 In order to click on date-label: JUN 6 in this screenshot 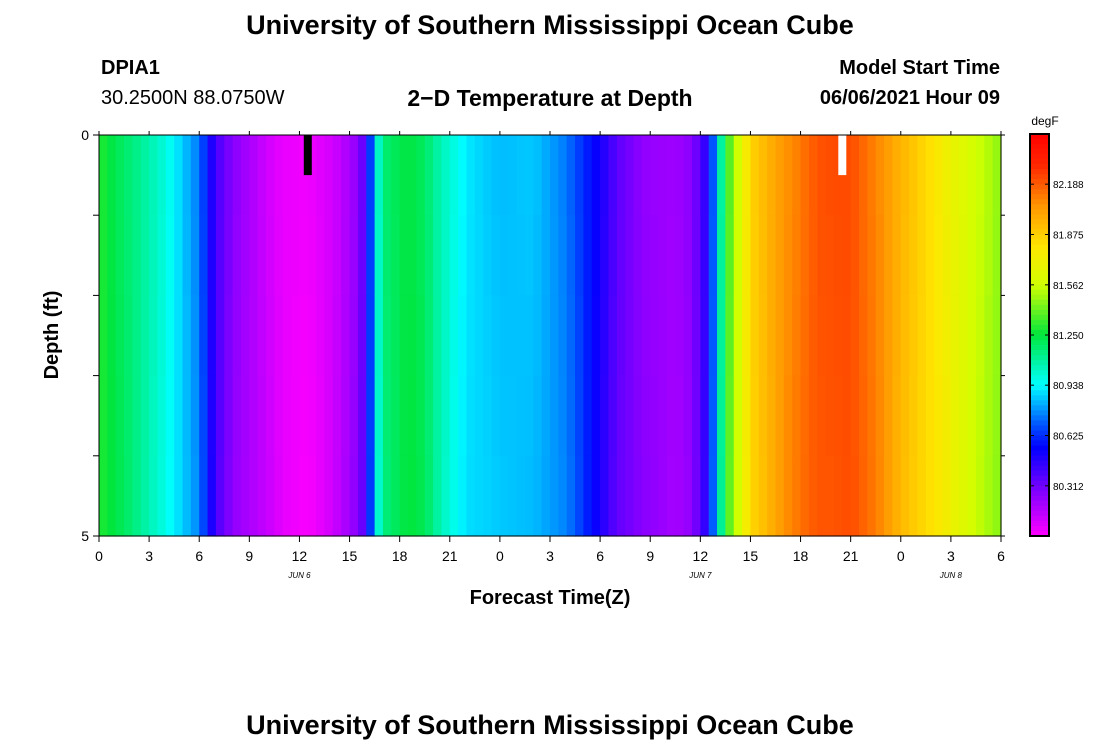, I will do `click(299, 575)`.